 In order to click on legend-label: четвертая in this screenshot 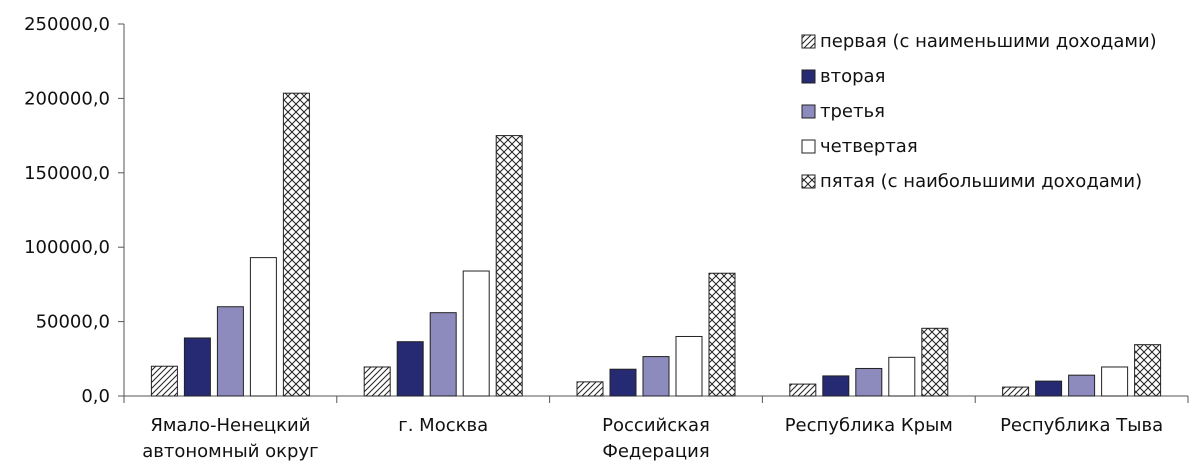, I will do `click(869, 146)`.